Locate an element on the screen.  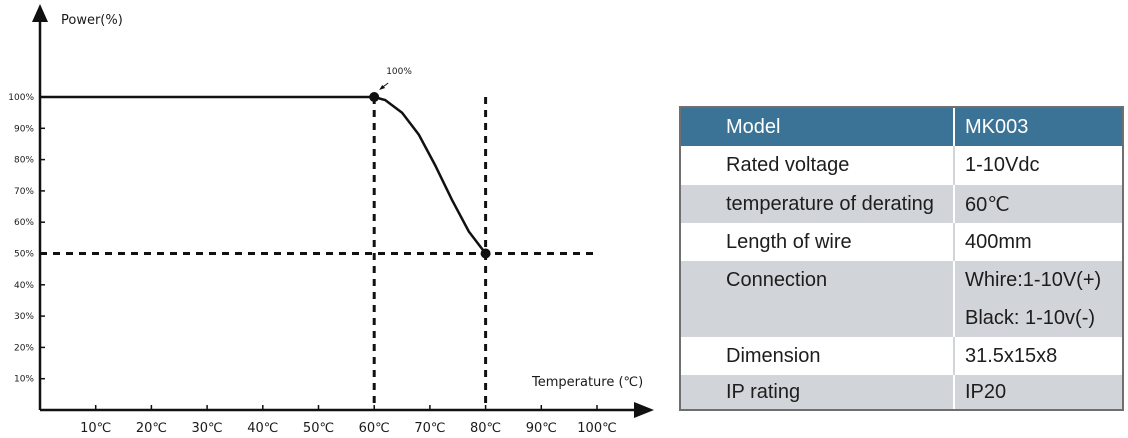
spec-value: 1-10Vdc is located at coordinates (1002, 165).